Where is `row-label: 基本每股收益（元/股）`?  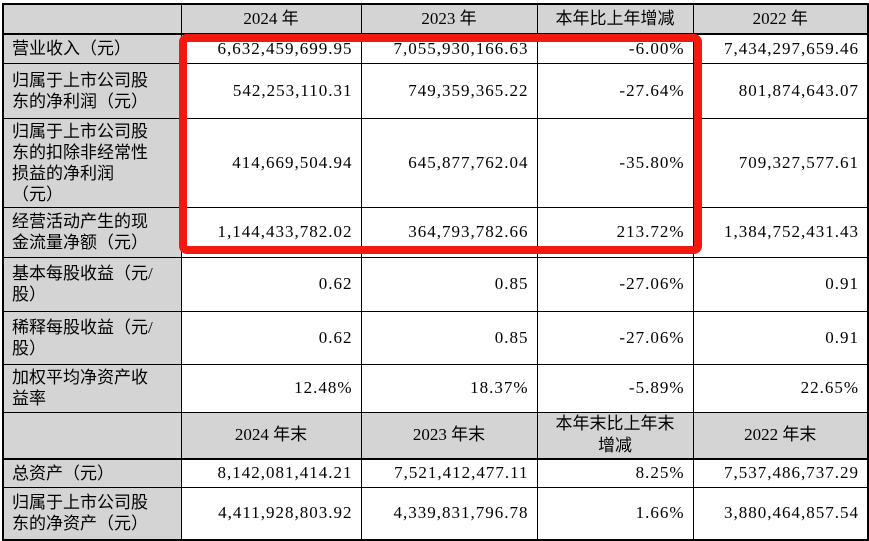
row-label: 基本每股收益（元/股） is located at coordinates (92, 284).